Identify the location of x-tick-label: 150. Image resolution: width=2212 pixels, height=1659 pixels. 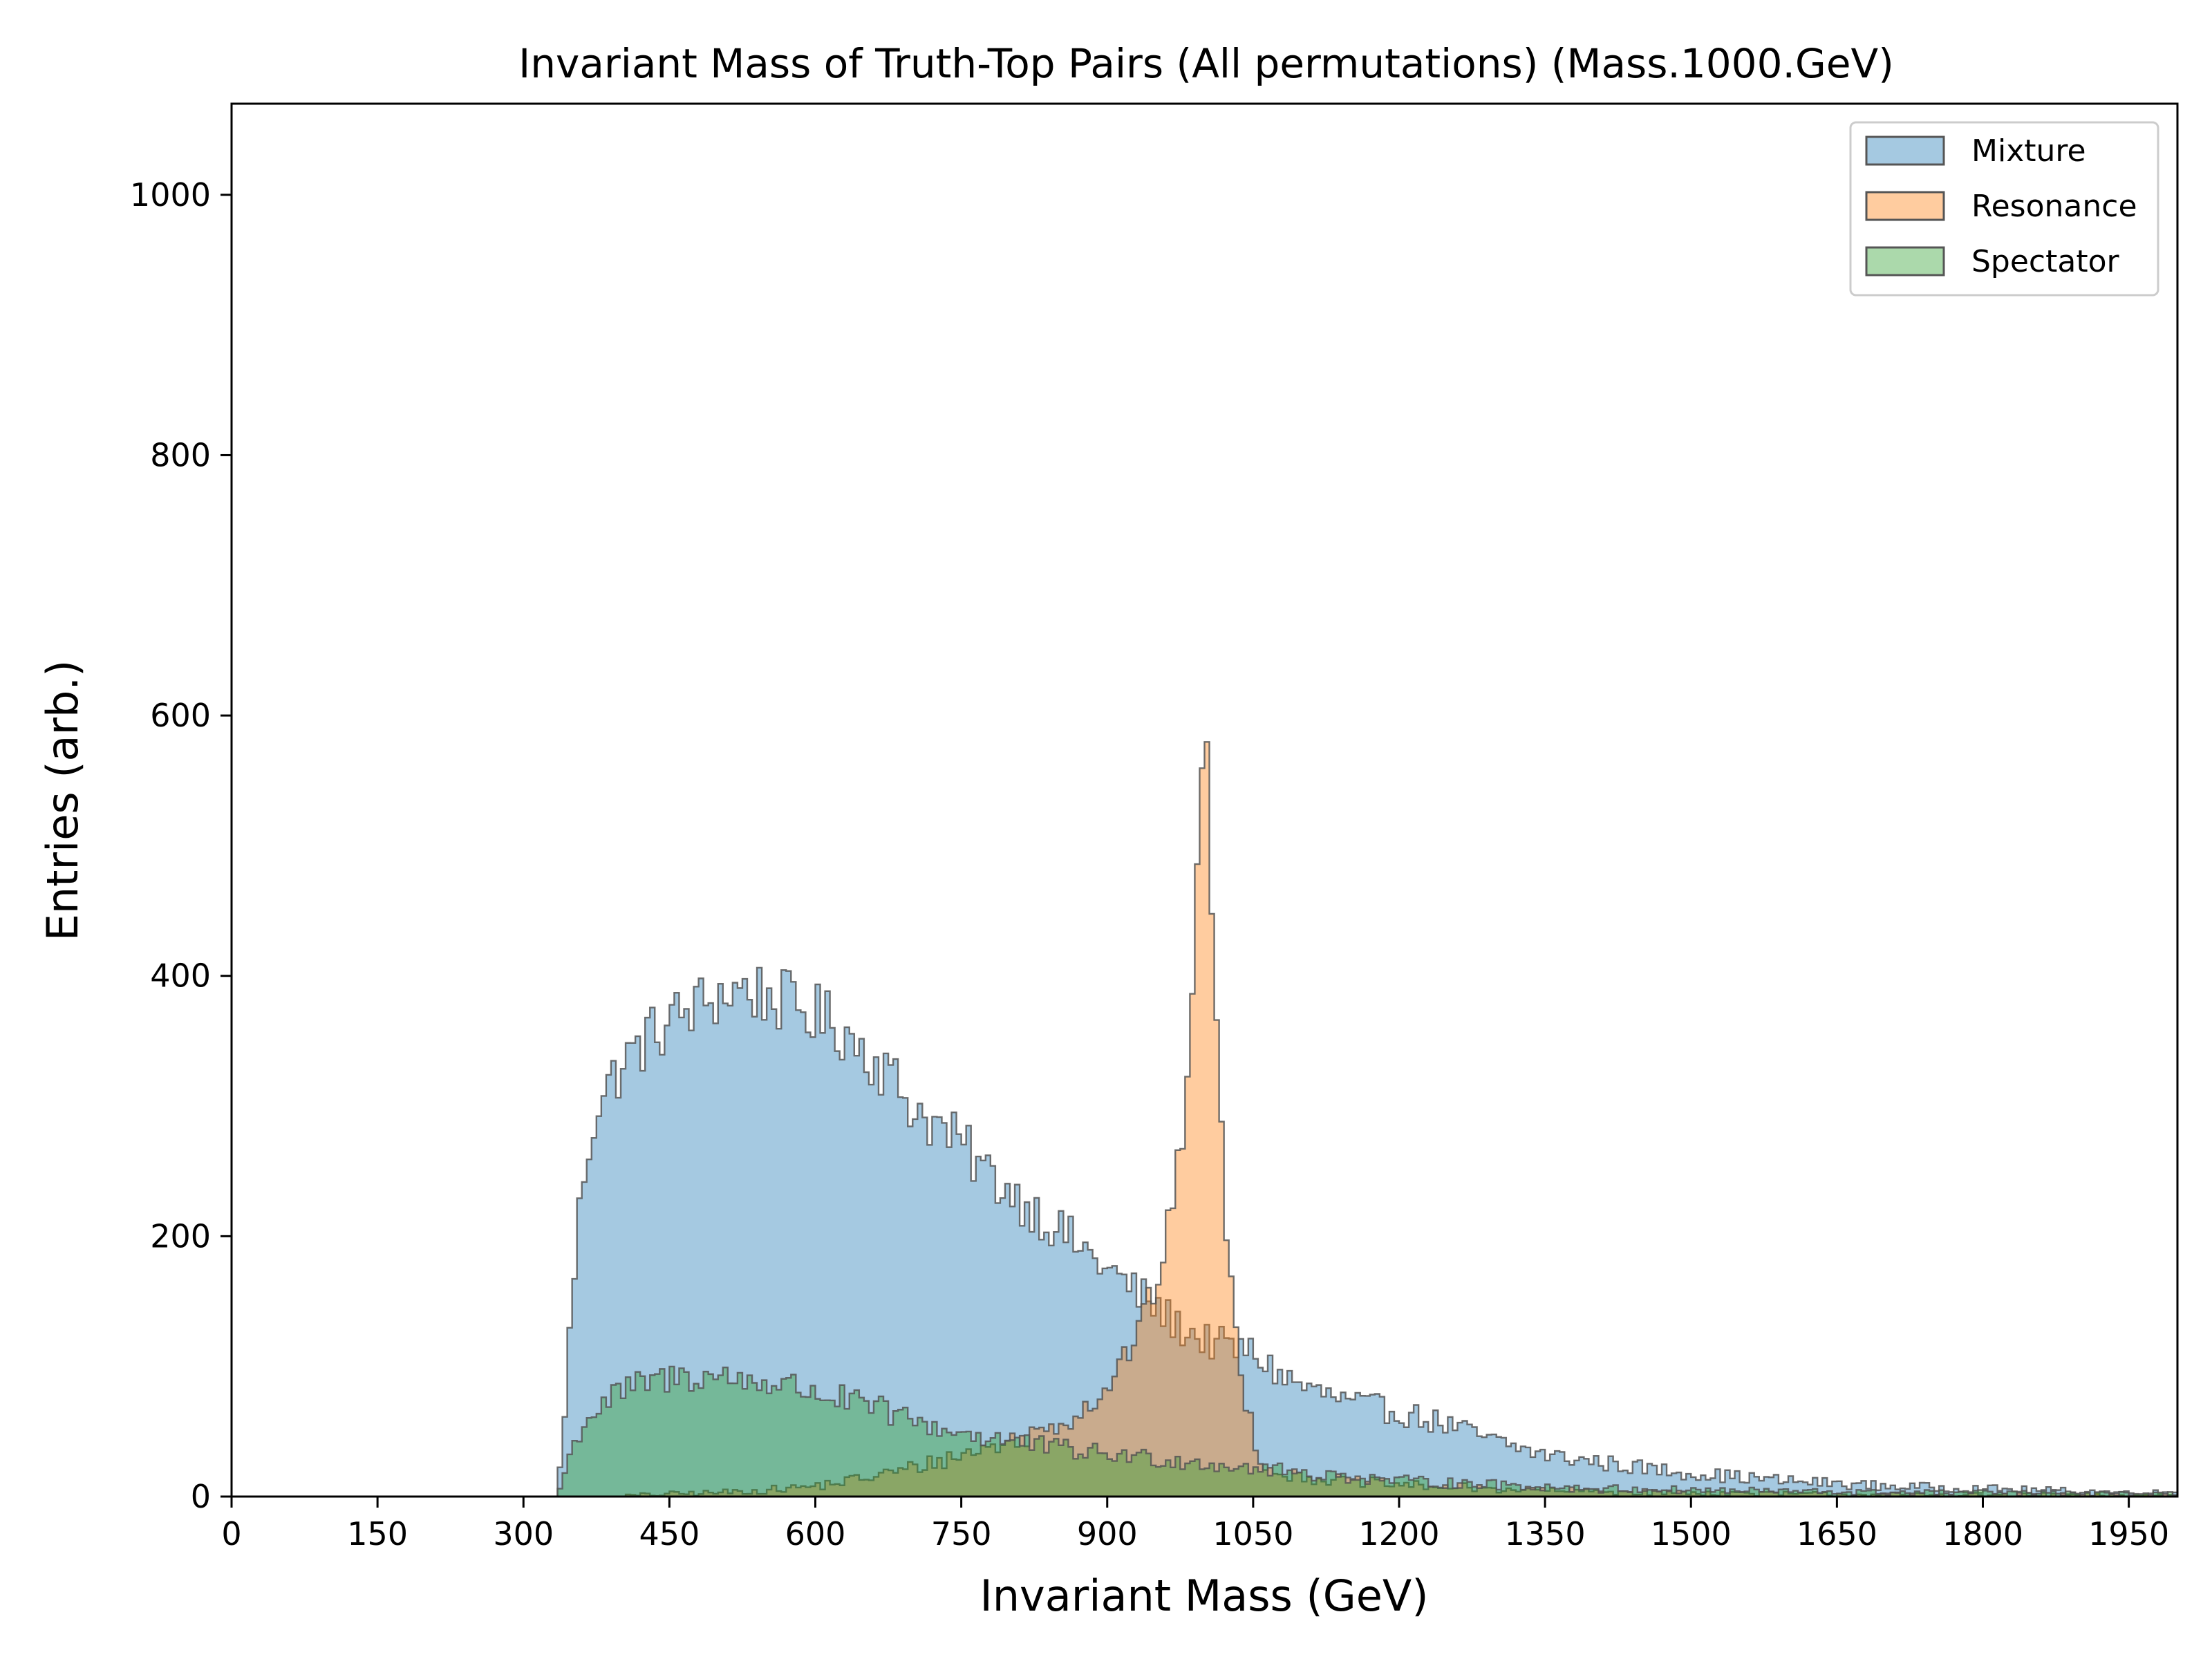
(378, 1534).